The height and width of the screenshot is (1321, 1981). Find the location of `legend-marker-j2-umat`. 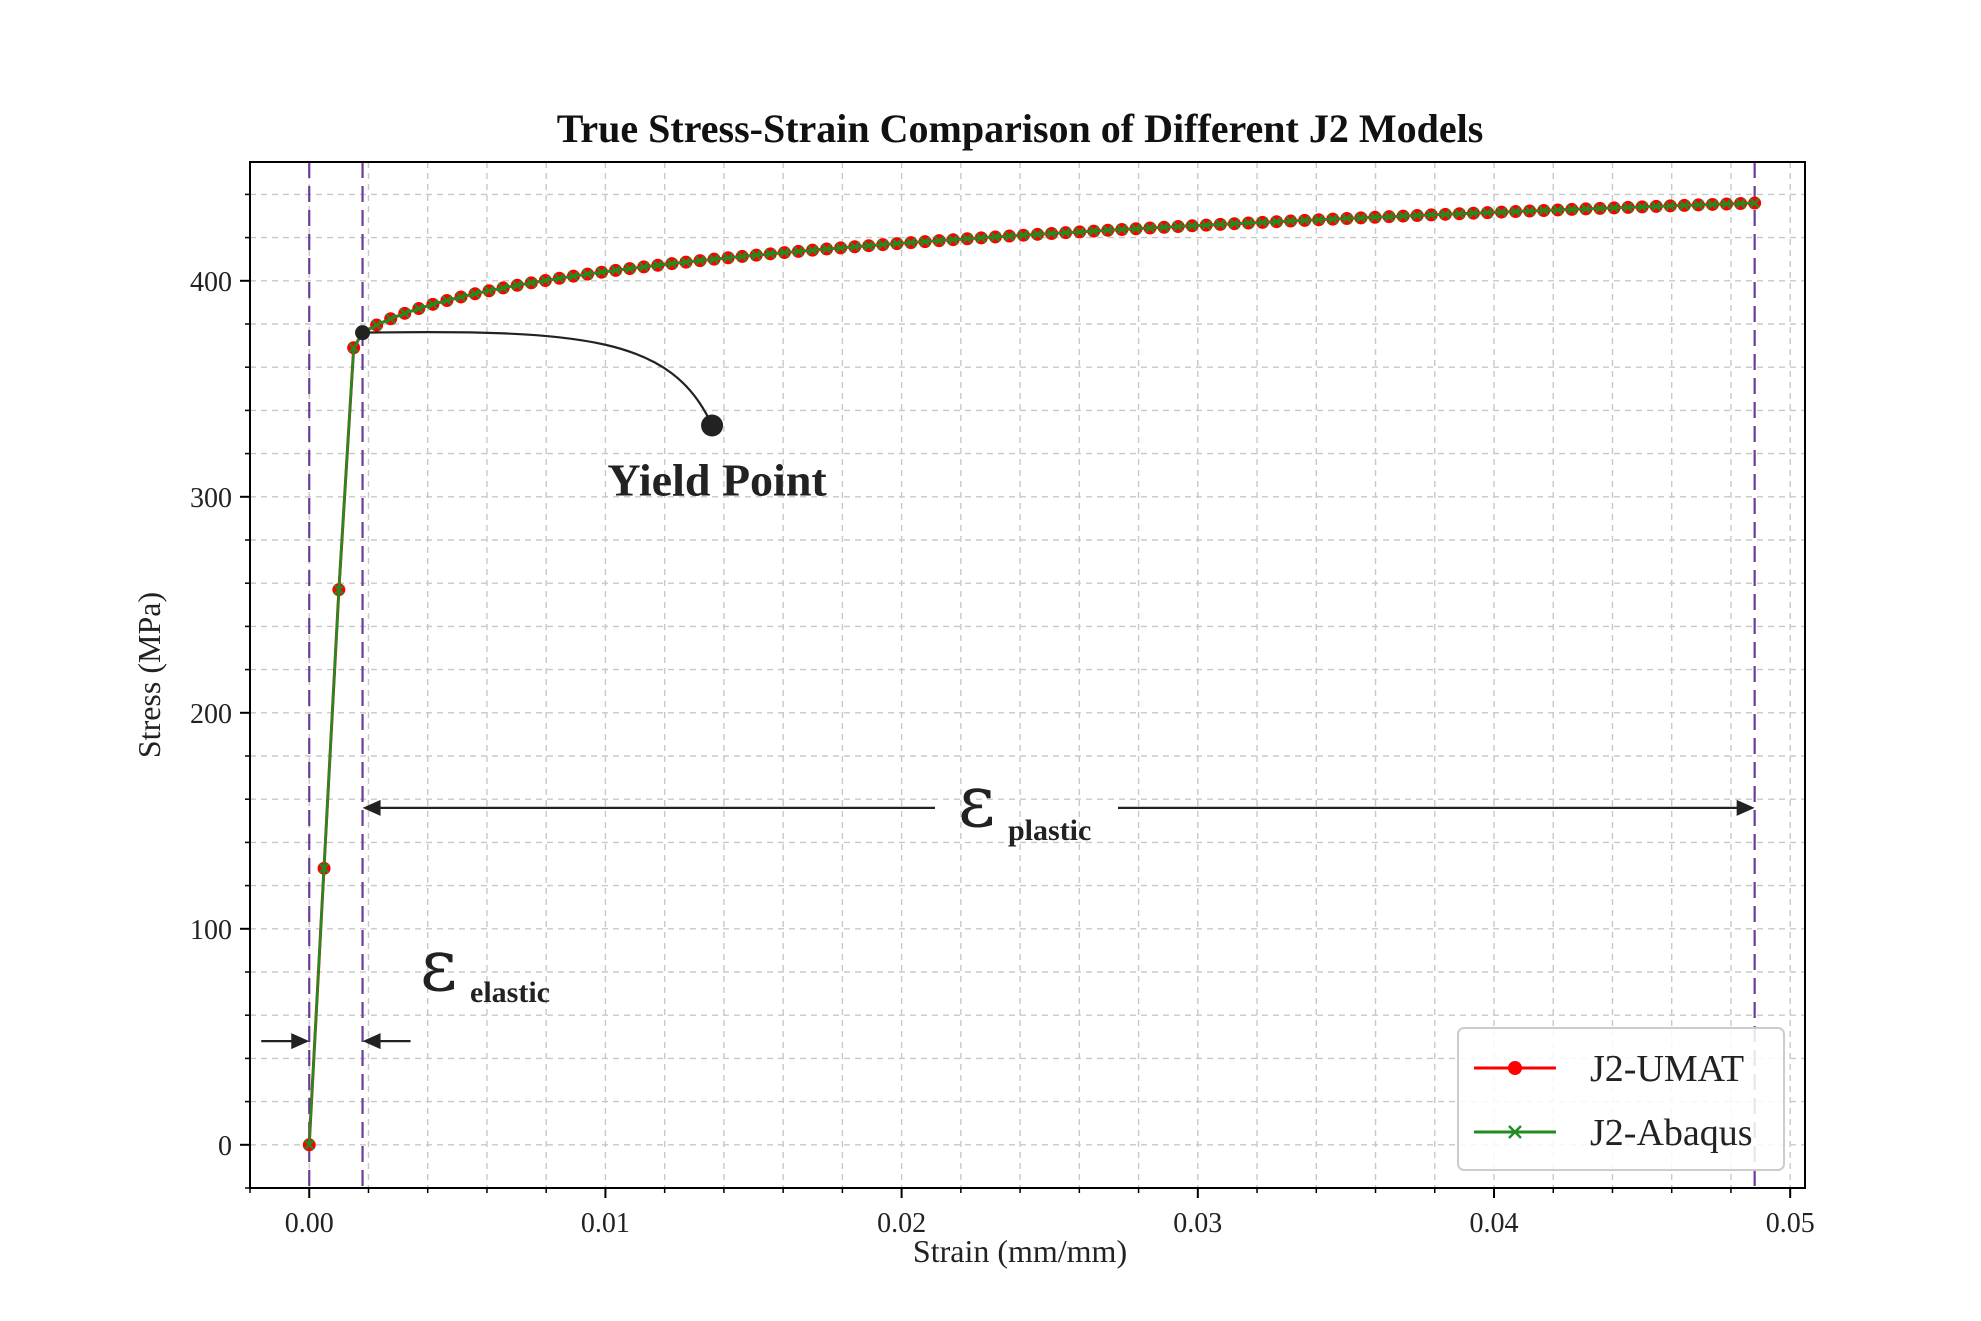

legend-marker-j2-umat is located at coordinates (1515, 1068).